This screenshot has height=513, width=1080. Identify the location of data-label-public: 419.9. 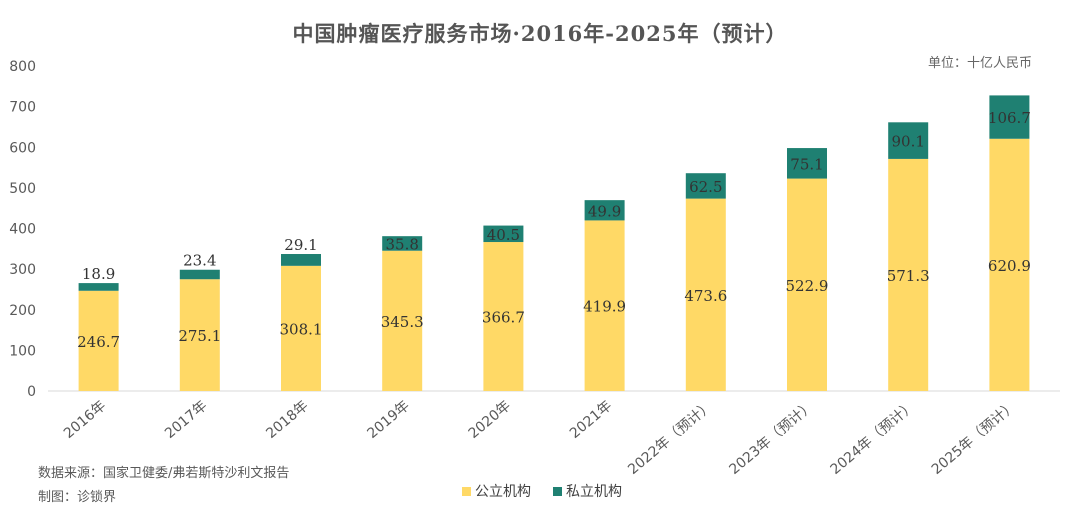
(604, 307).